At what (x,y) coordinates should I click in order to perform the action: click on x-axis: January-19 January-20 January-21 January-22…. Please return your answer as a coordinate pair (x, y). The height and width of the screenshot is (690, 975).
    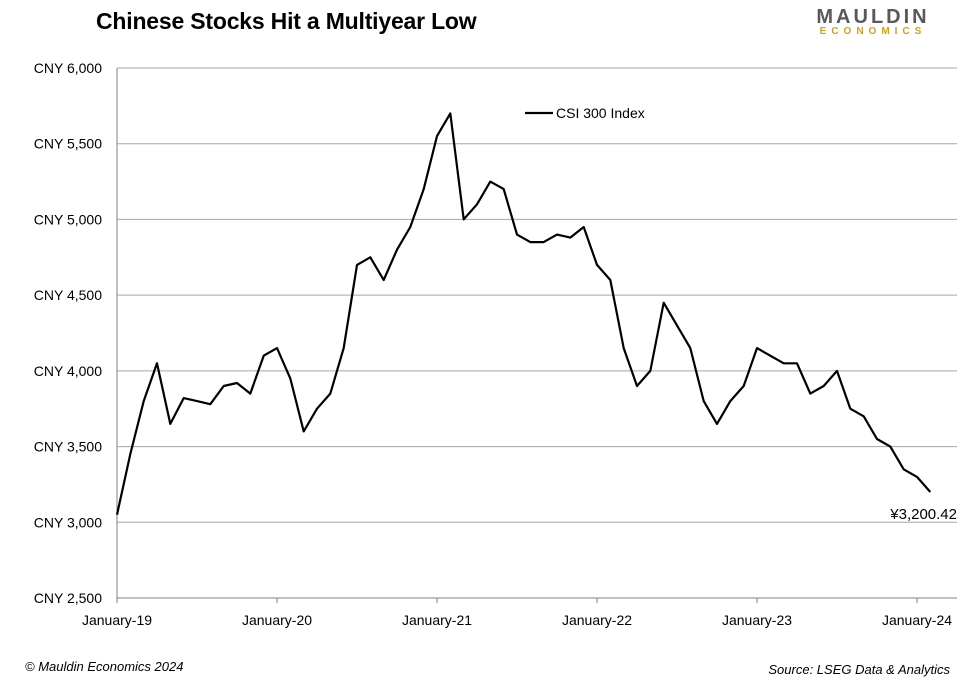
    Looking at the image, I should click on (519, 612).